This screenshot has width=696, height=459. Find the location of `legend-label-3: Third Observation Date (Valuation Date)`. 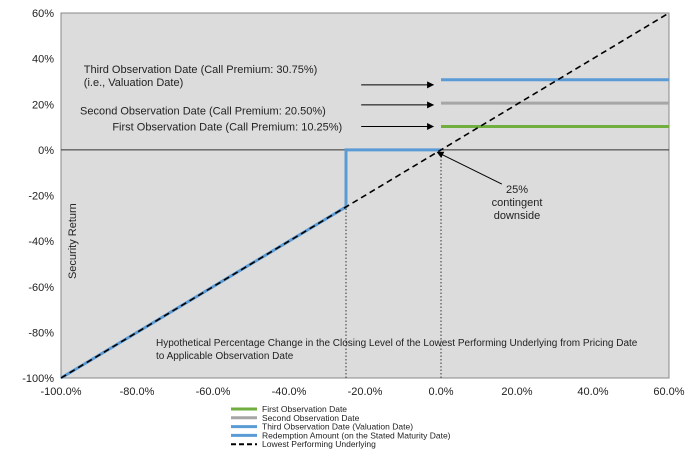

legend-label-3: Third Observation Date (Valuation Date) is located at coordinates (337, 427).